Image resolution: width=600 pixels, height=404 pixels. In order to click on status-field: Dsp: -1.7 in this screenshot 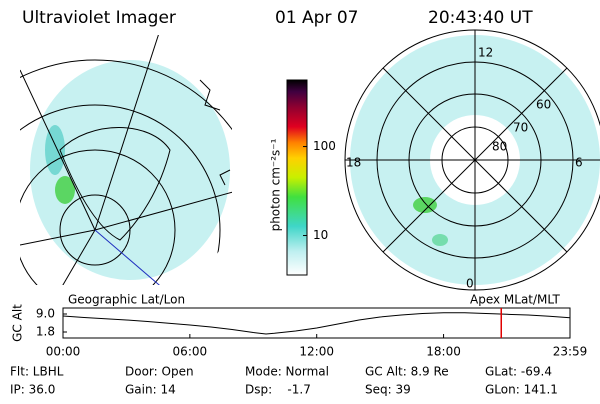, I will do `click(278, 390)`.